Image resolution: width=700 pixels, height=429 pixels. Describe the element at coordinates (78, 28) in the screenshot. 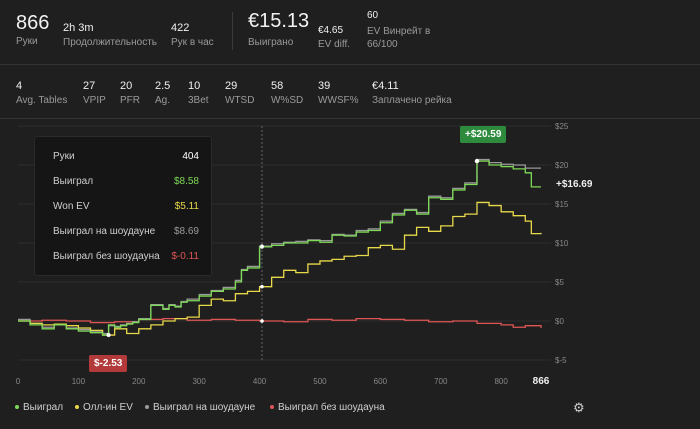

I see `duration-value: 2h 3m` at that location.